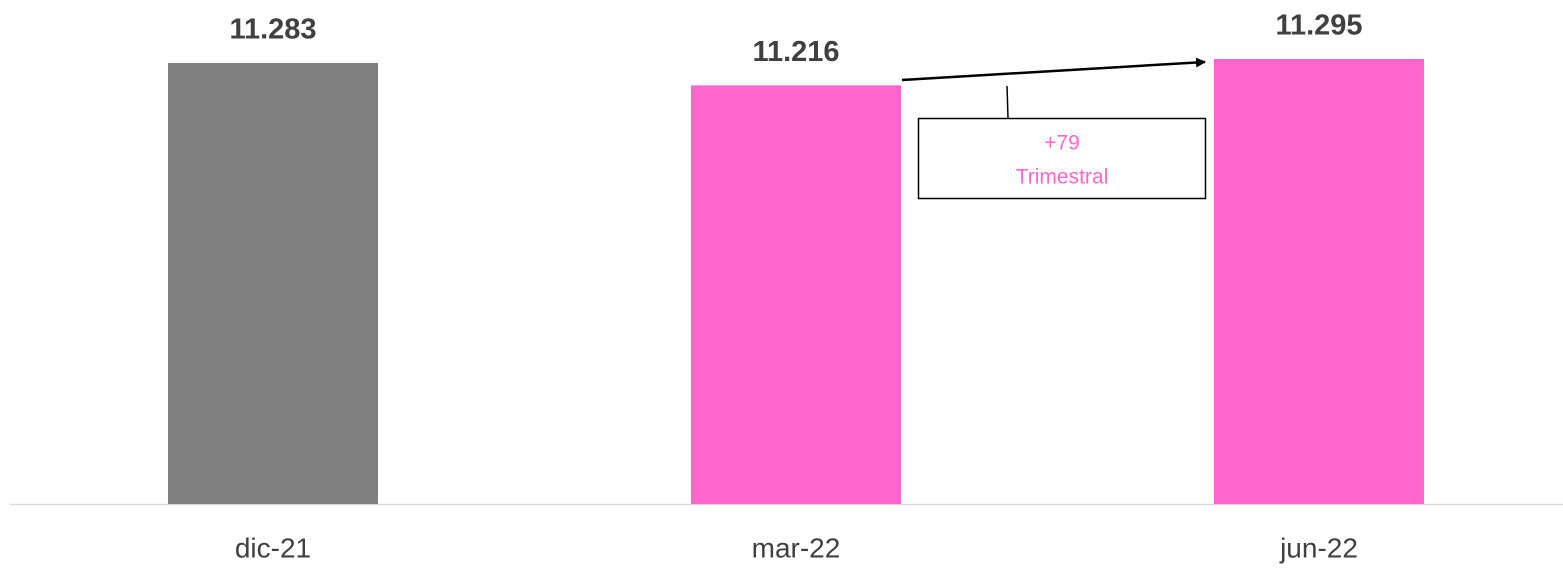 Image resolution: width=1563 pixels, height=569 pixels. What do you see at coordinates (1318, 26) in the screenshot?
I see `value-label: 11.295` at bounding box center [1318, 26].